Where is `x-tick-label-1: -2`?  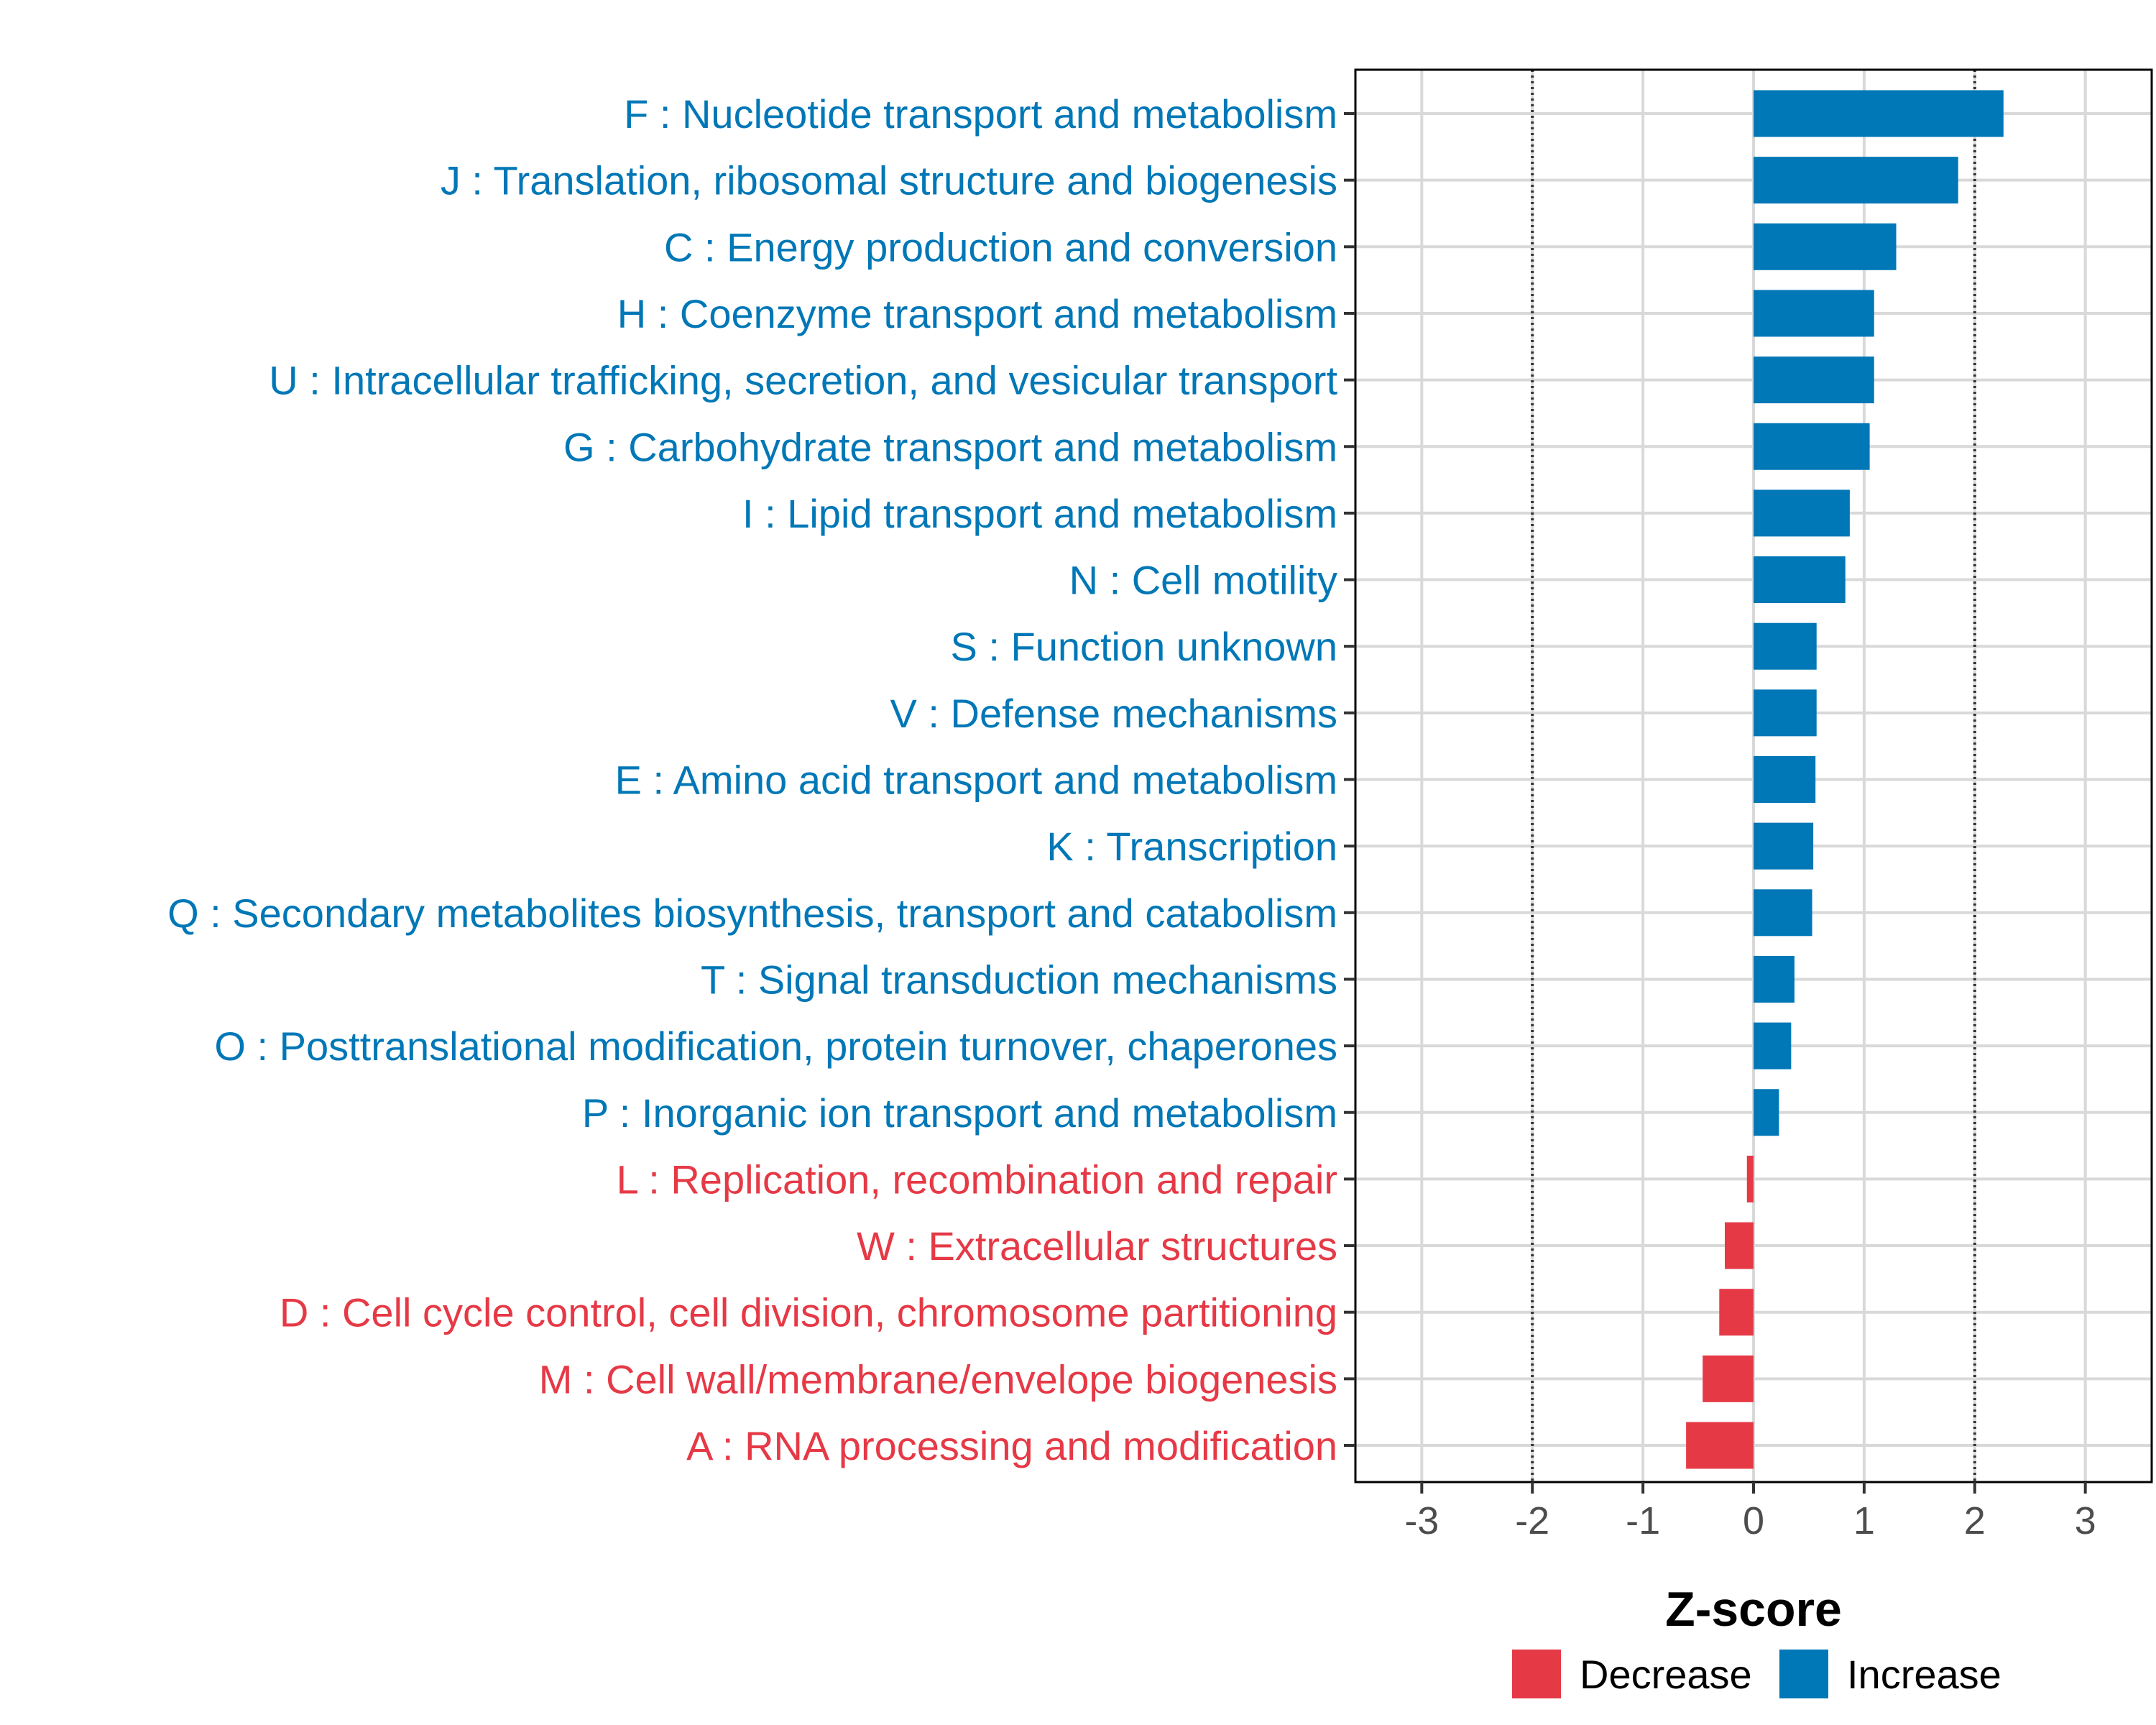 x-tick-label-1: -2 is located at coordinates (1532, 1520).